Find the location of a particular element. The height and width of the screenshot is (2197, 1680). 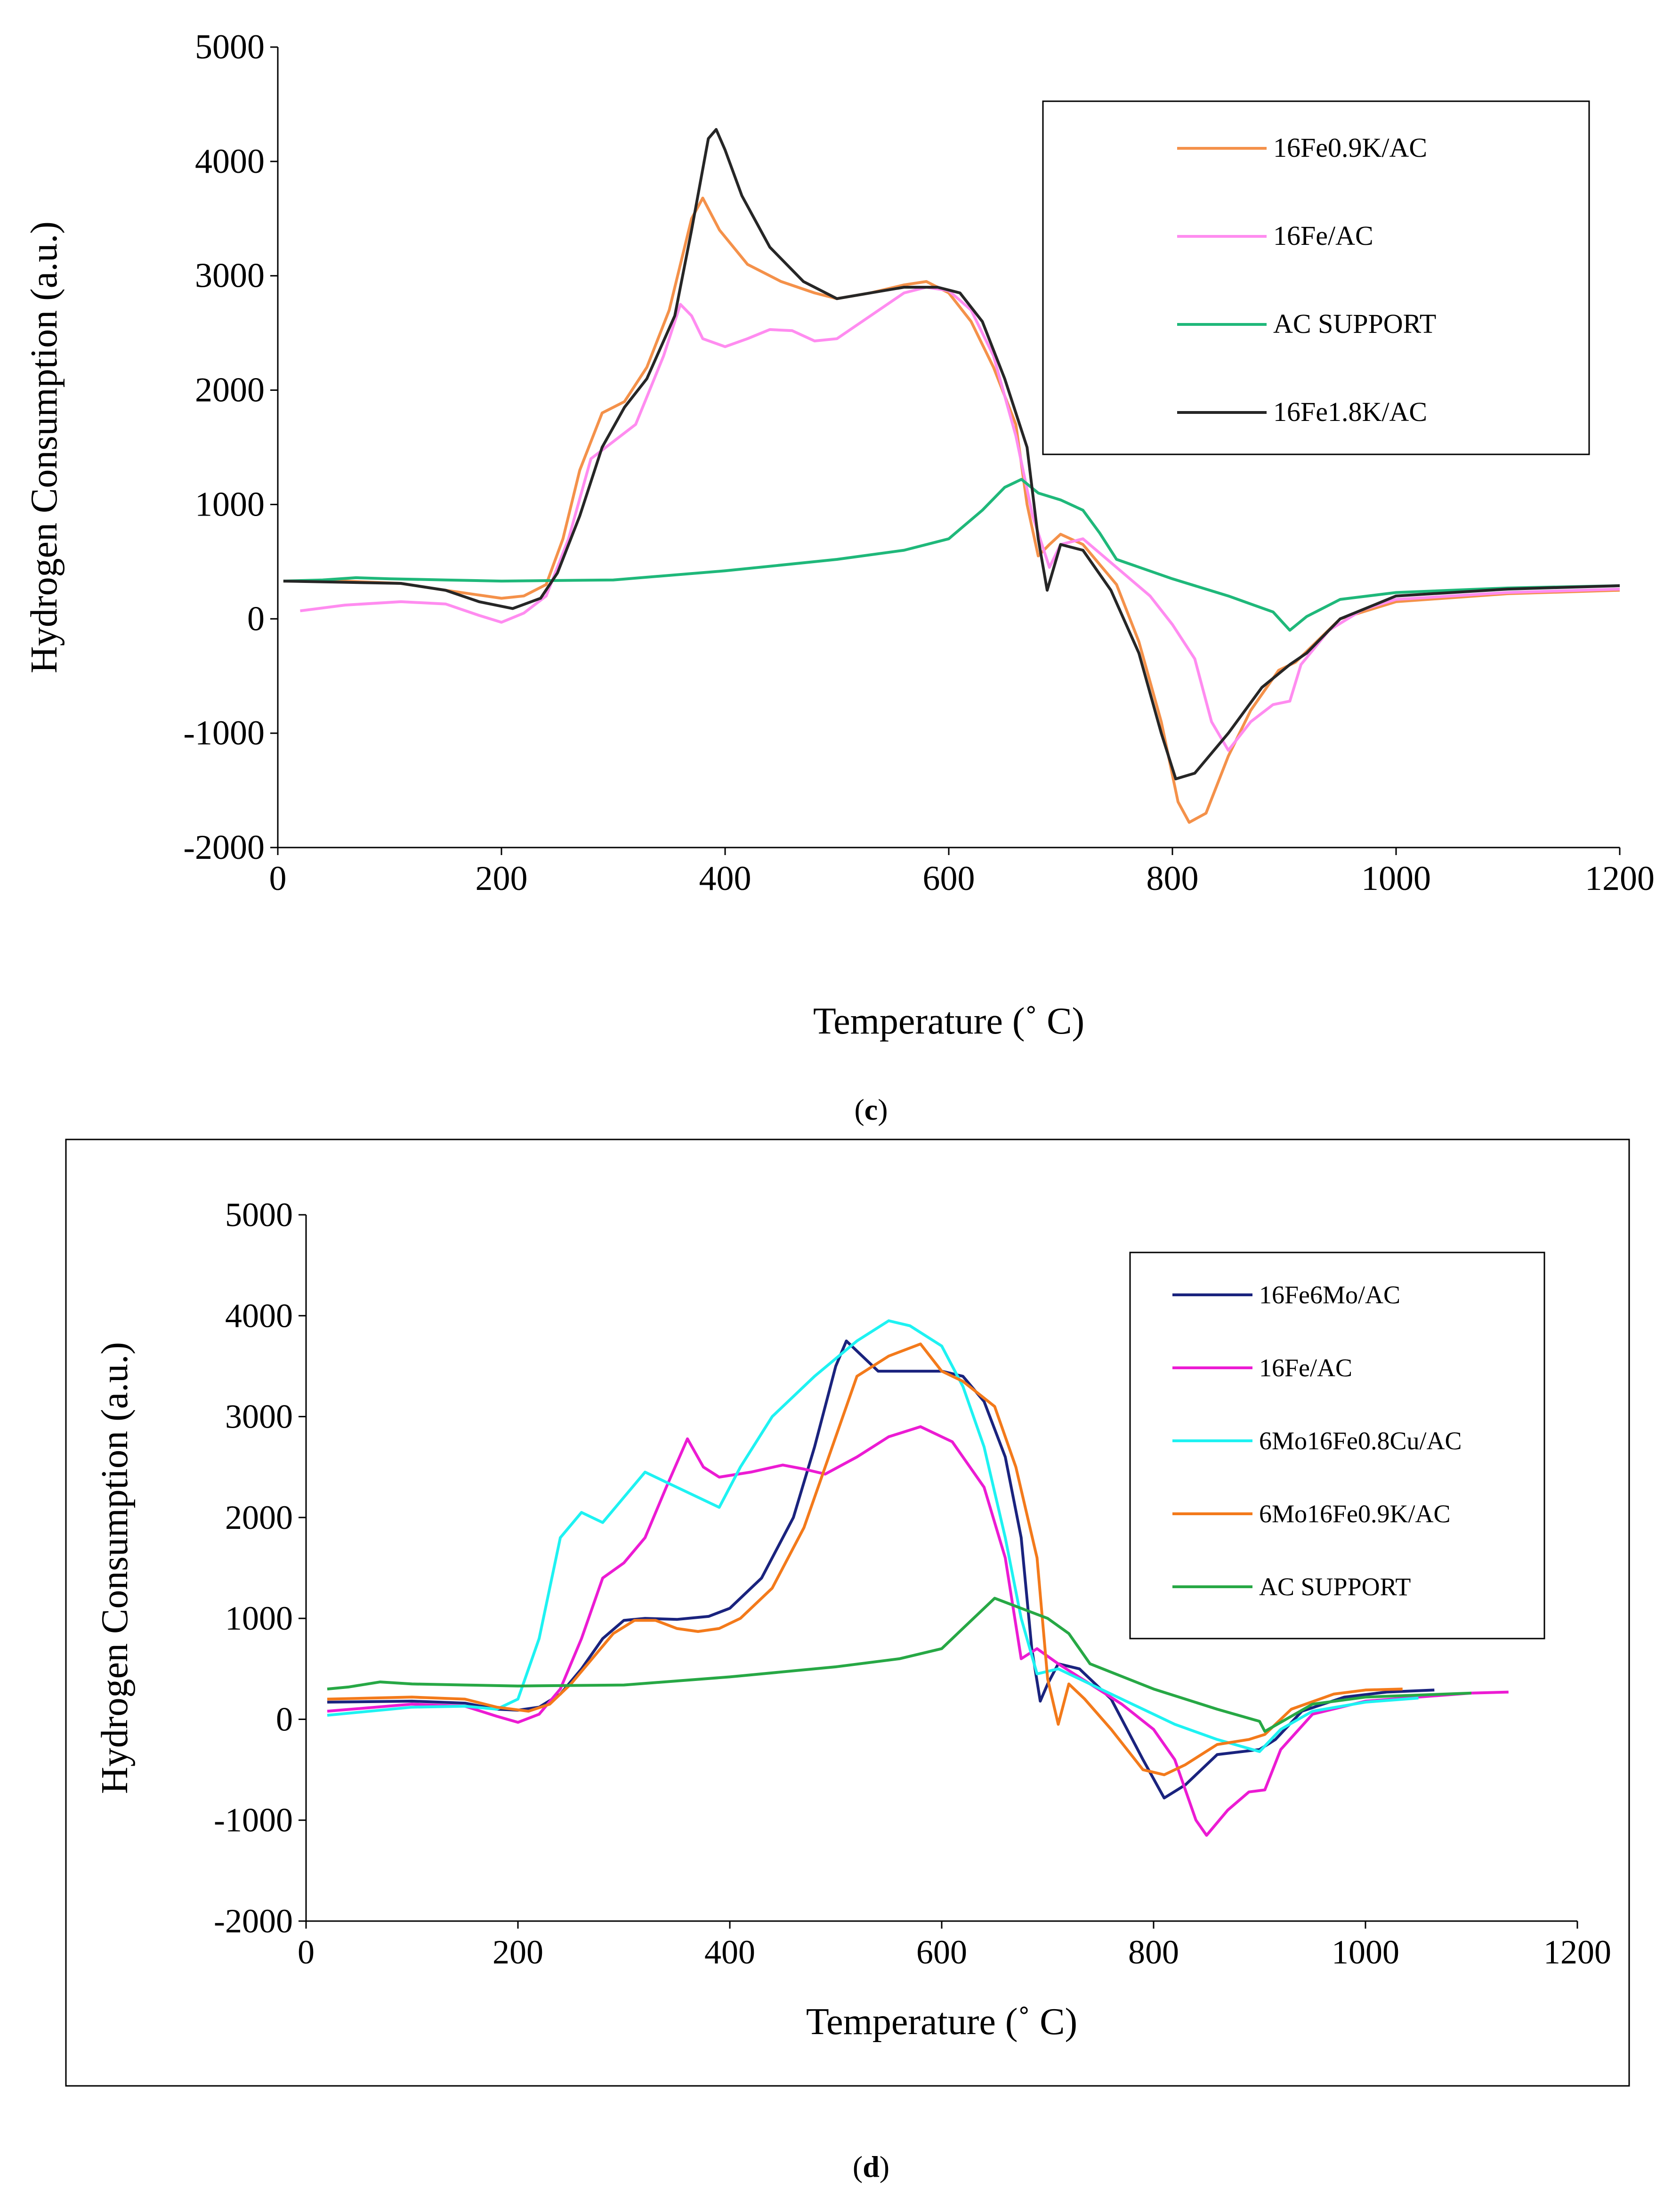

d-legend-label: 6Mo16Fe0.8Cu/AC is located at coordinates (1360, 1441).